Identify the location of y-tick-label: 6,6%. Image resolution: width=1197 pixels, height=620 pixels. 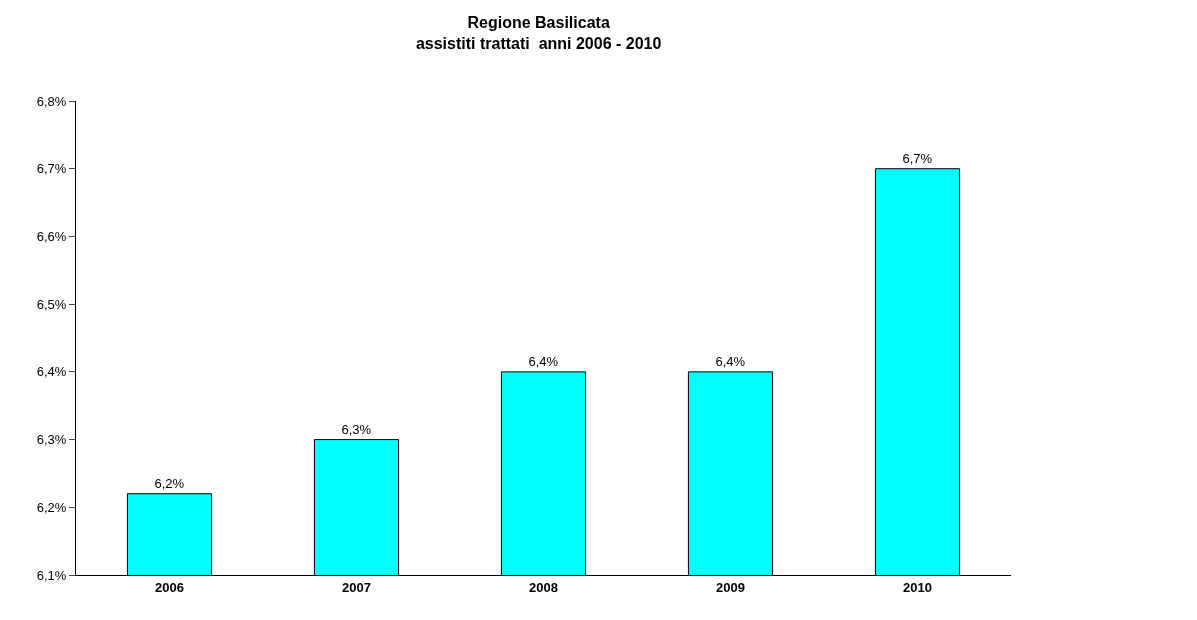
(51, 236).